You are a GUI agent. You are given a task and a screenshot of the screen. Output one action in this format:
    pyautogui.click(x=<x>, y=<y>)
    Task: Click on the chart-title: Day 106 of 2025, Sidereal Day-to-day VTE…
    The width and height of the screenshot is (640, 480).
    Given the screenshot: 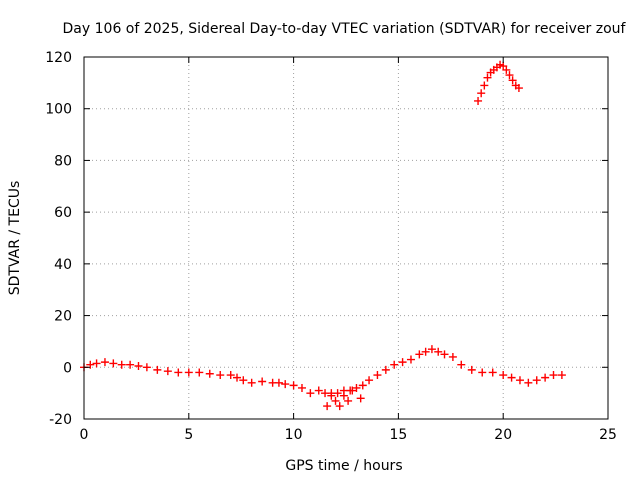 What is the action you would take?
    pyautogui.click(x=345, y=29)
    